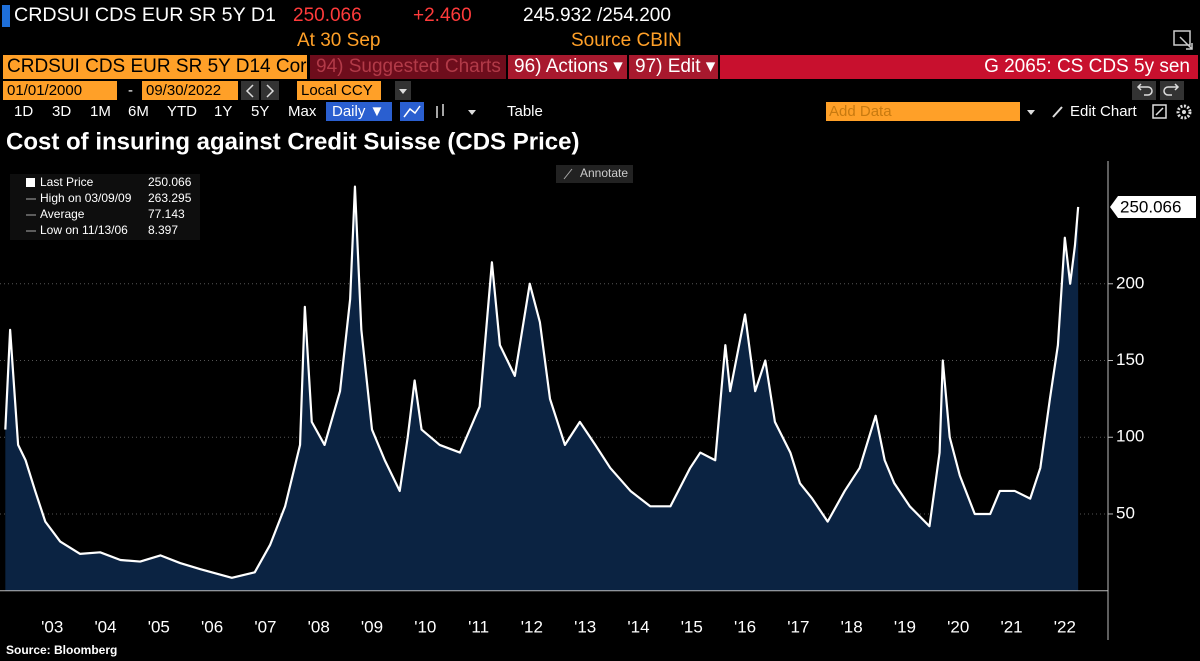 The image size is (1200, 661). I want to click on legend-value: 8.397, so click(163, 230).